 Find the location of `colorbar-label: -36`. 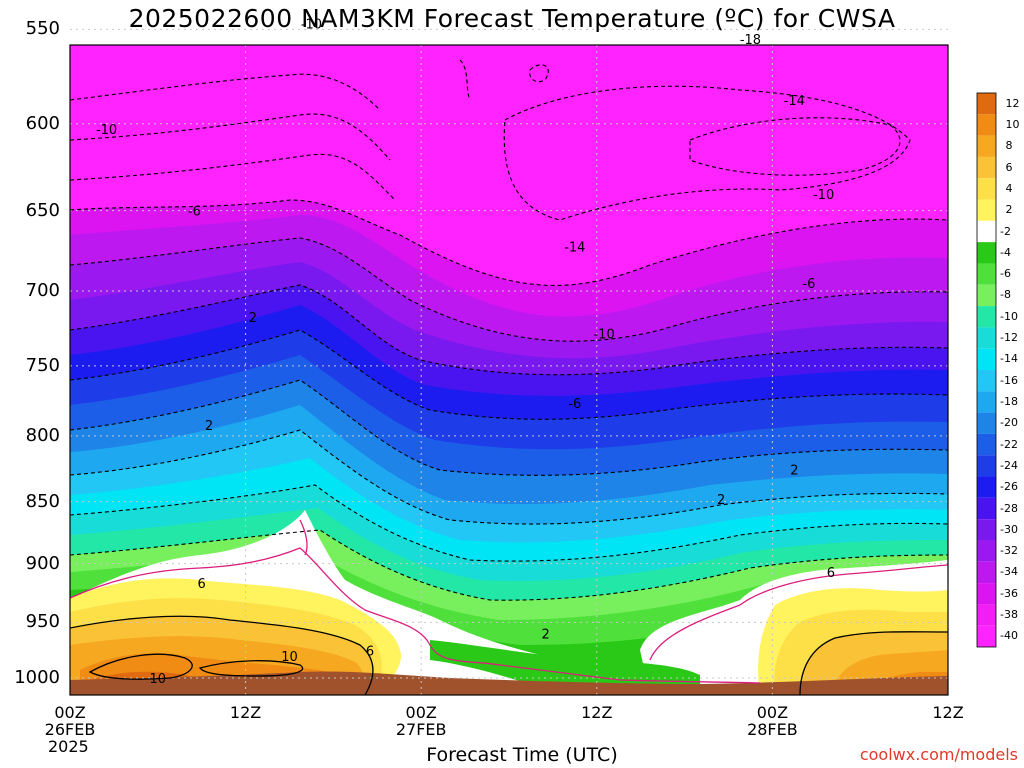

colorbar-label: -36 is located at coordinates (1009, 593).